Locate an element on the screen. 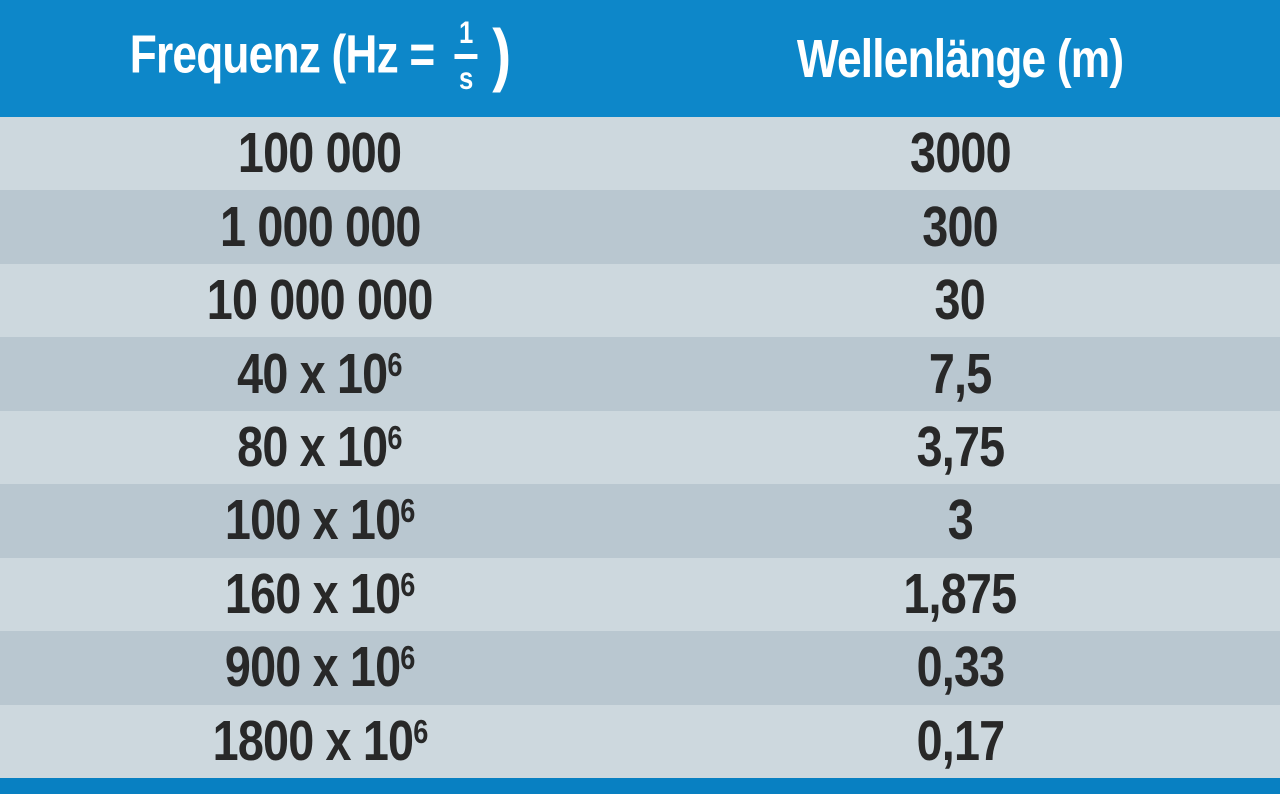 The width and height of the screenshot is (1280, 794). fraction-numerator: 1 is located at coordinates (466, 38).